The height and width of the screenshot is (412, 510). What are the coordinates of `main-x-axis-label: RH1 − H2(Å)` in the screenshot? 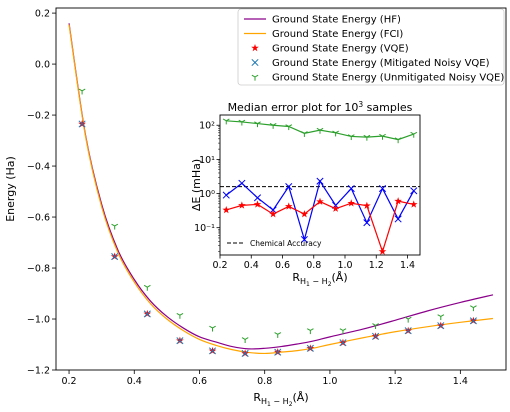 It's located at (280, 399).